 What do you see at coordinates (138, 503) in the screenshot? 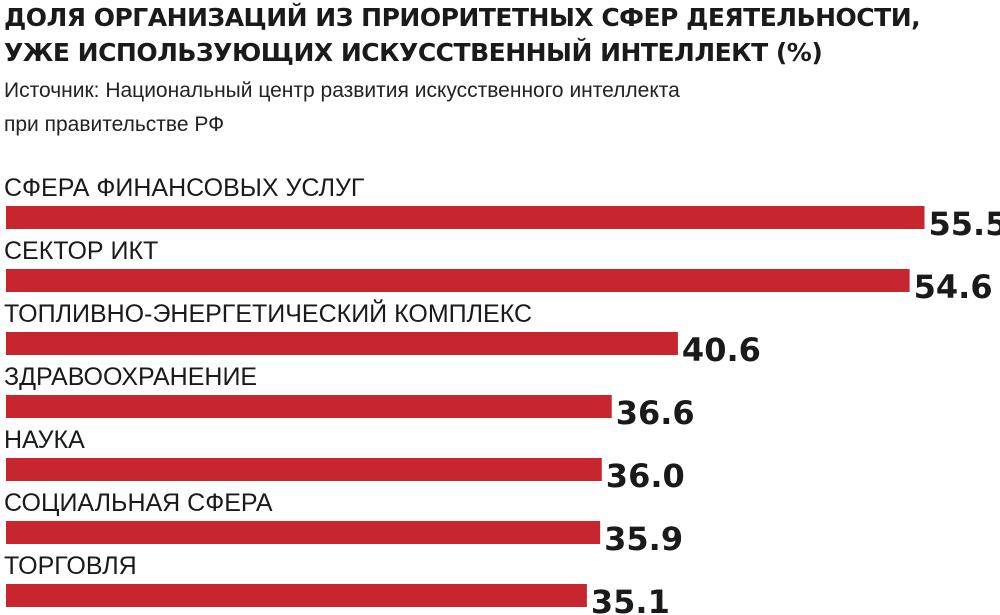
I see `category-label: СОЦИАЛЬНАЯ СФЕРА` at bounding box center [138, 503].